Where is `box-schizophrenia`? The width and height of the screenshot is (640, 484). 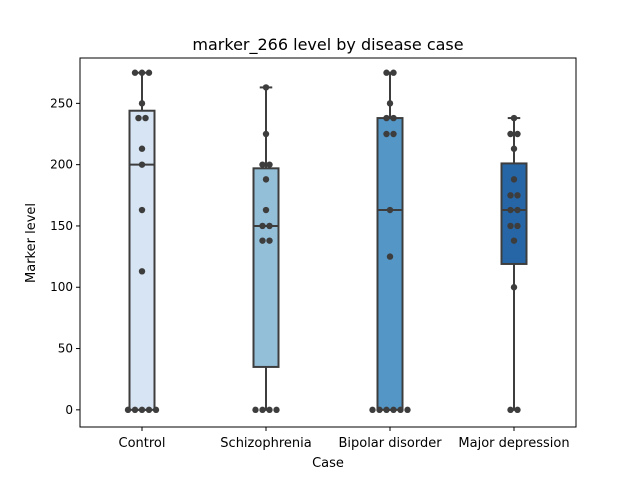
box-schizophrenia is located at coordinates (266, 267).